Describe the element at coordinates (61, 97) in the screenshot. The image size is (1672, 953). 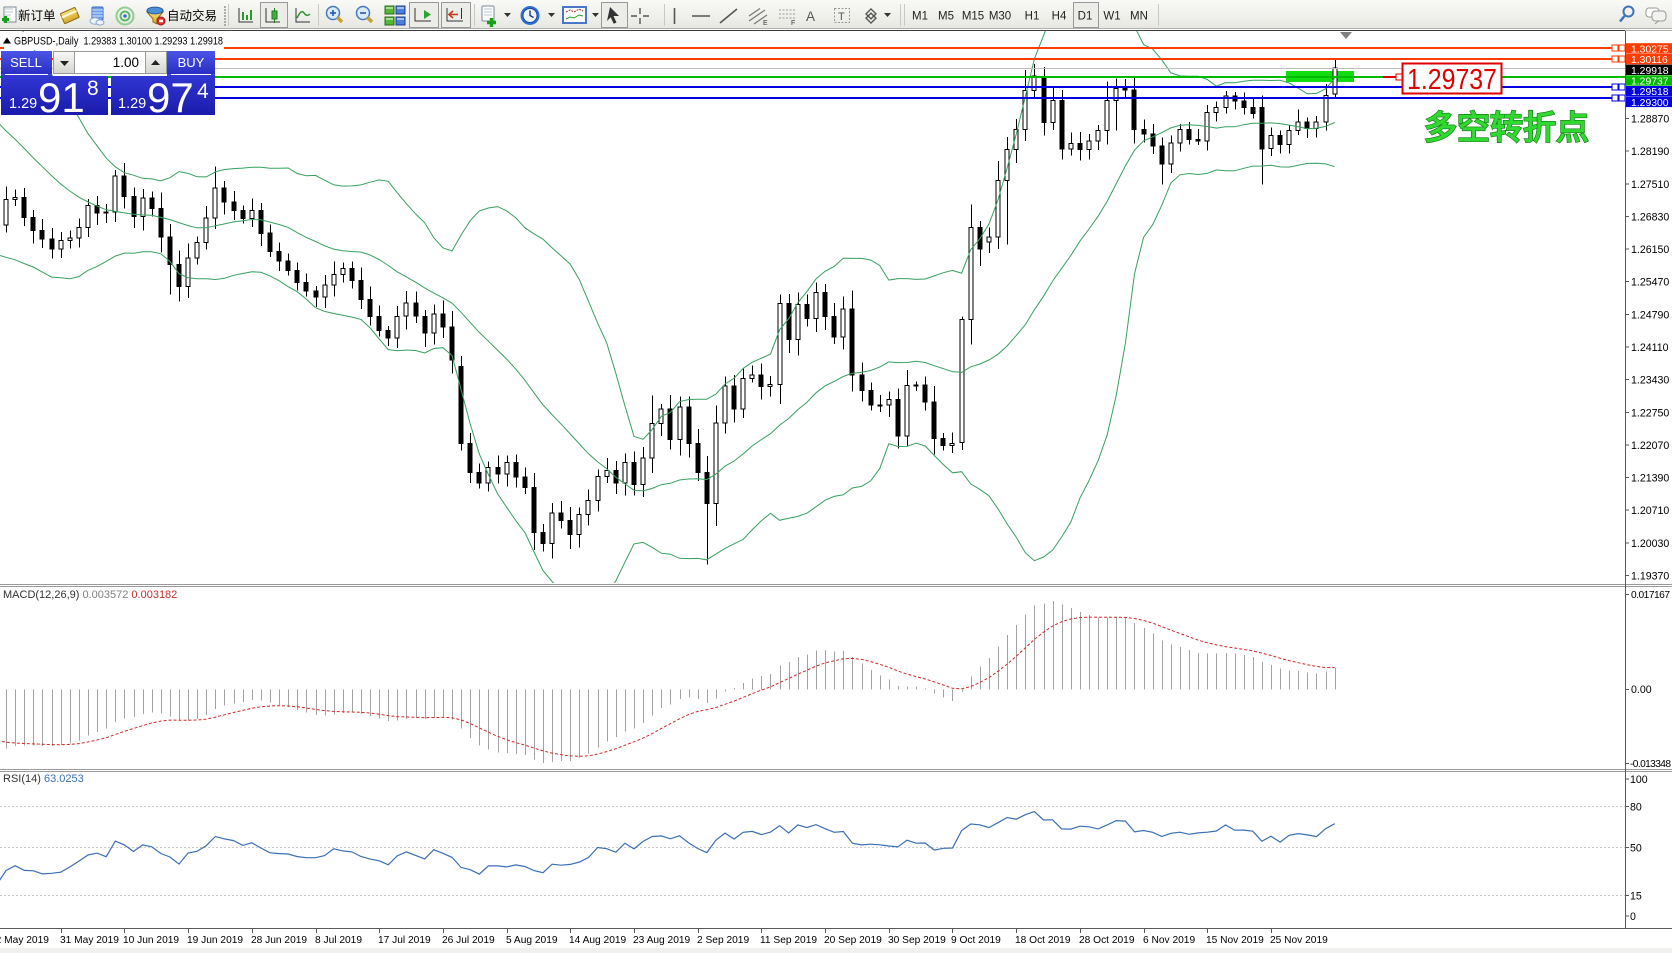
I see `svg-text: 91` at that location.